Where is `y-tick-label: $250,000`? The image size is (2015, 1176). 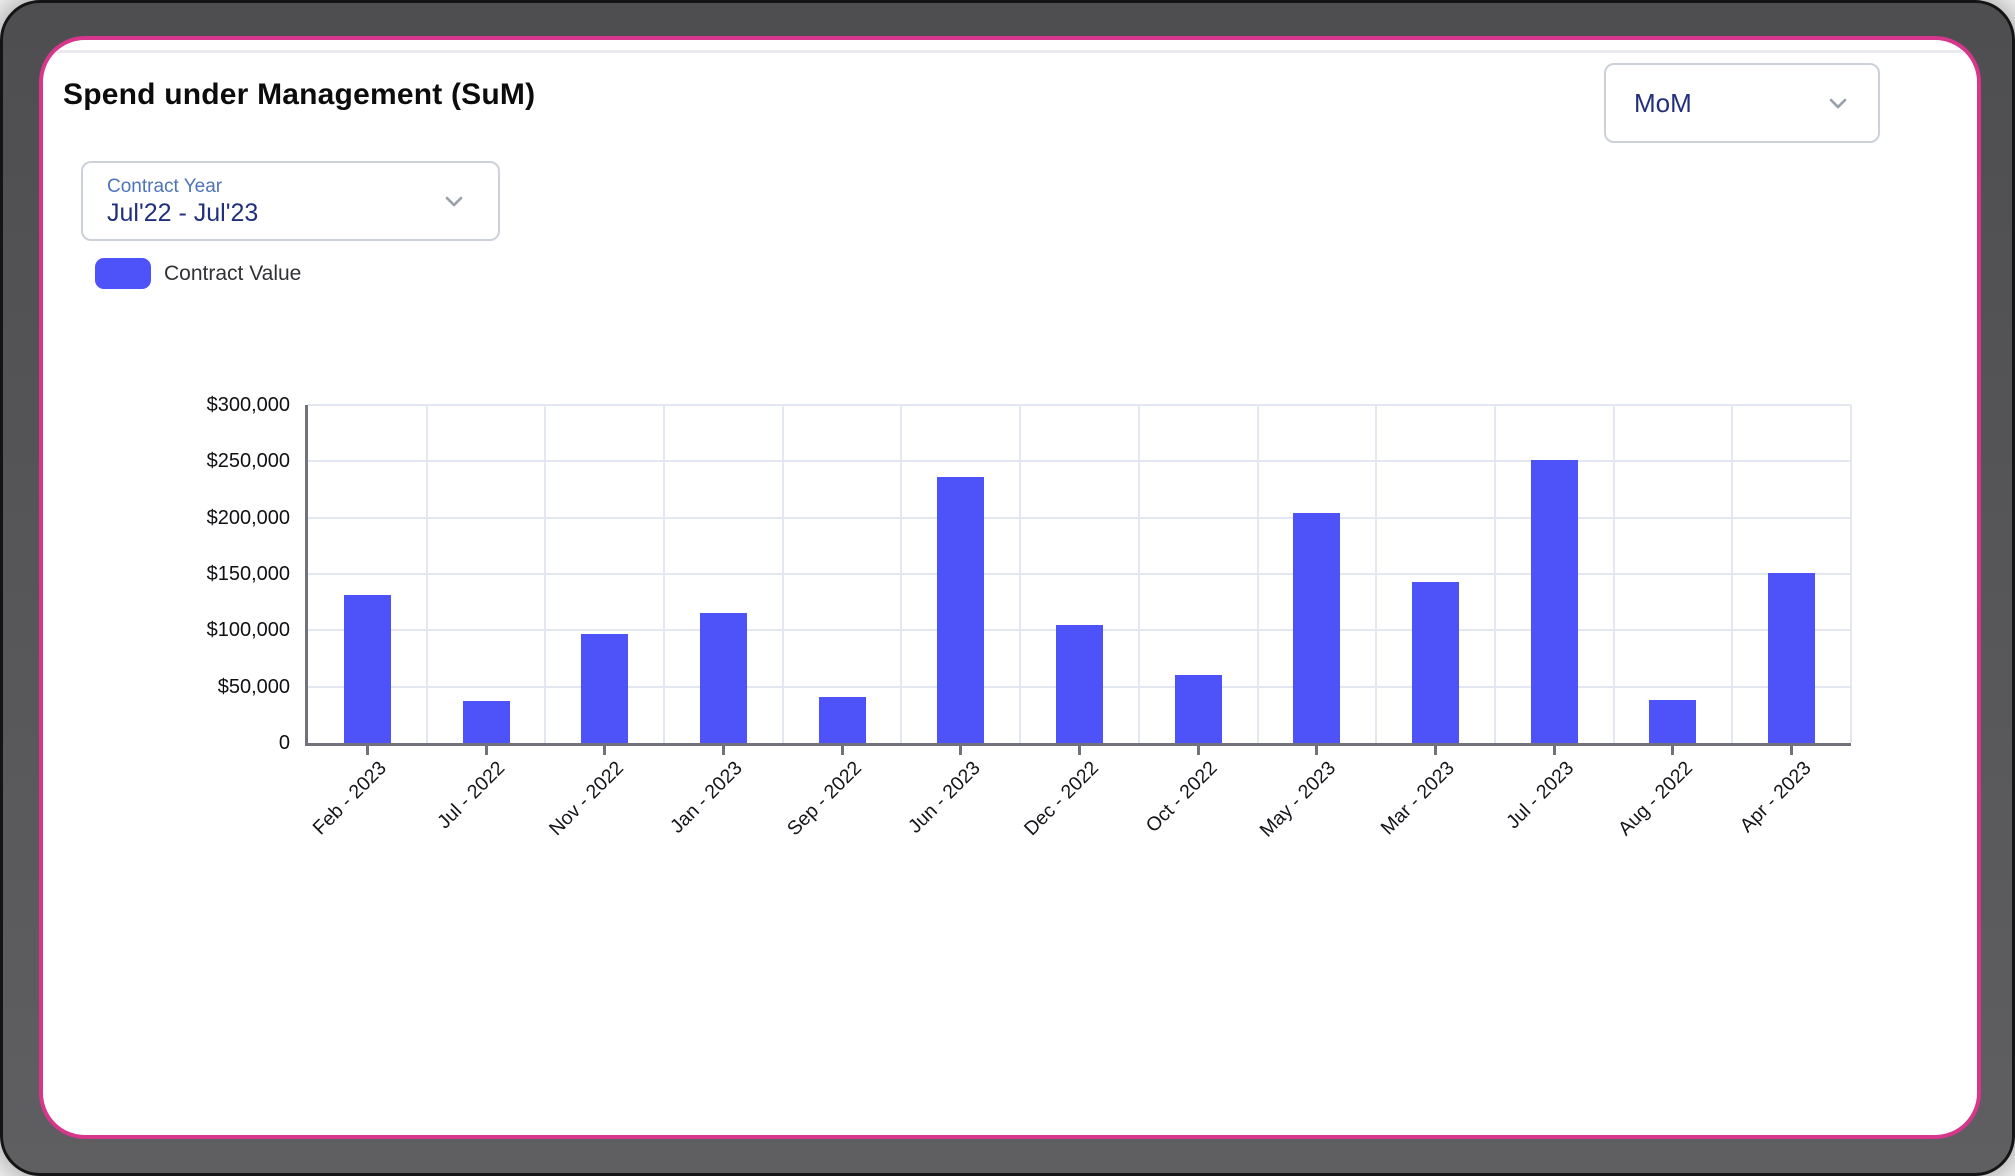
y-tick-label: $250,000 is located at coordinates (248, 461).